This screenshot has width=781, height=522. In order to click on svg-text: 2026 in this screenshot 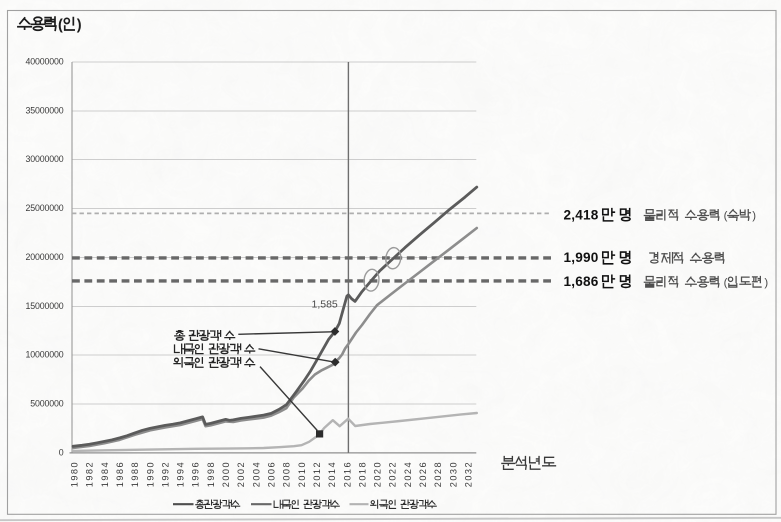, I will do `click(423, 474)`.